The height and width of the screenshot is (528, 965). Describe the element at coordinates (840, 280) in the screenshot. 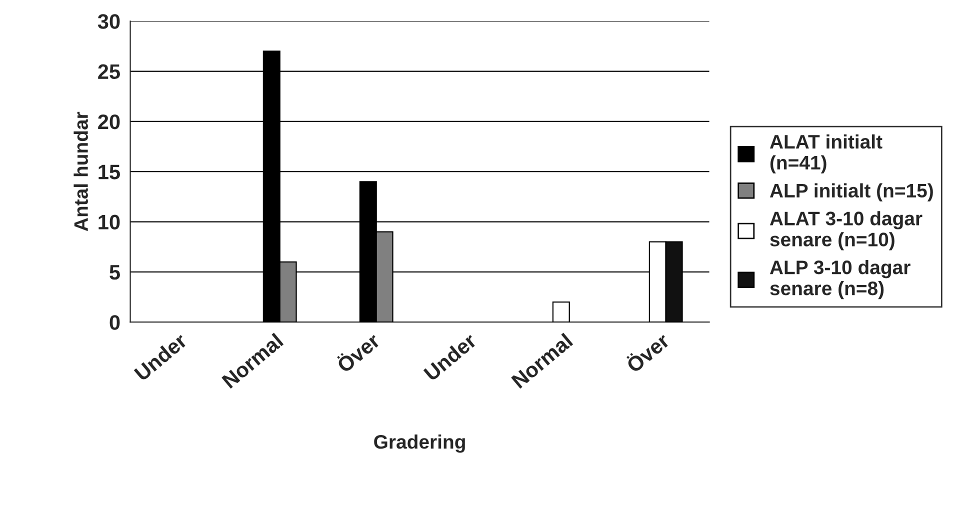

I see `legend-label: ALP 3-10 dagar senare (n=8)` at that location.